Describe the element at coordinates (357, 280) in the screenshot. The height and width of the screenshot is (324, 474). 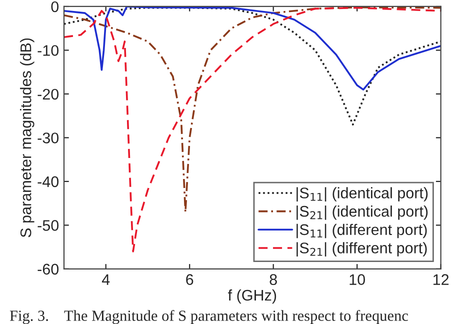
I see `x-tick-label: 10` at that location.